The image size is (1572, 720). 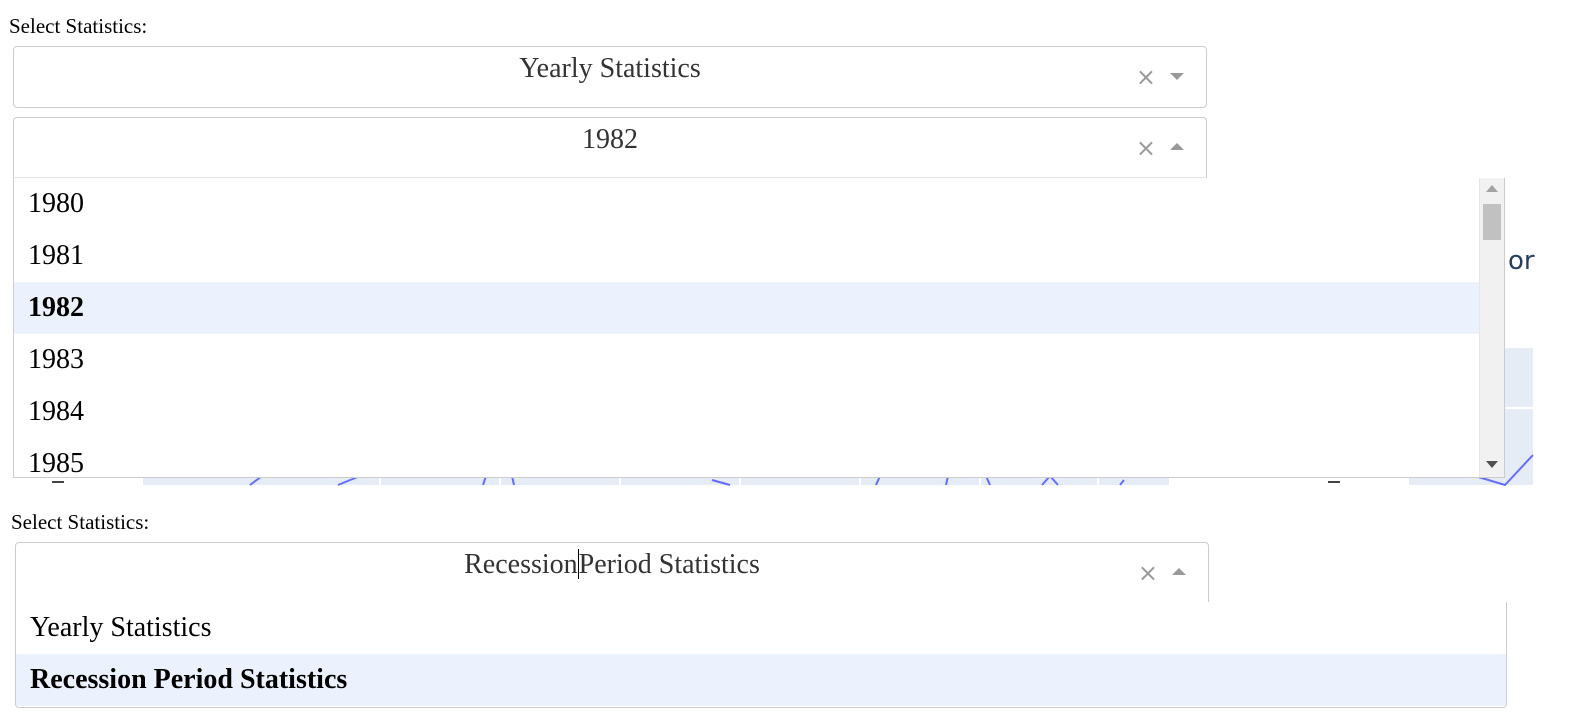 I want to click on select-statistics-label-bottom: Select Statistics:, so click(x=80, y=522).